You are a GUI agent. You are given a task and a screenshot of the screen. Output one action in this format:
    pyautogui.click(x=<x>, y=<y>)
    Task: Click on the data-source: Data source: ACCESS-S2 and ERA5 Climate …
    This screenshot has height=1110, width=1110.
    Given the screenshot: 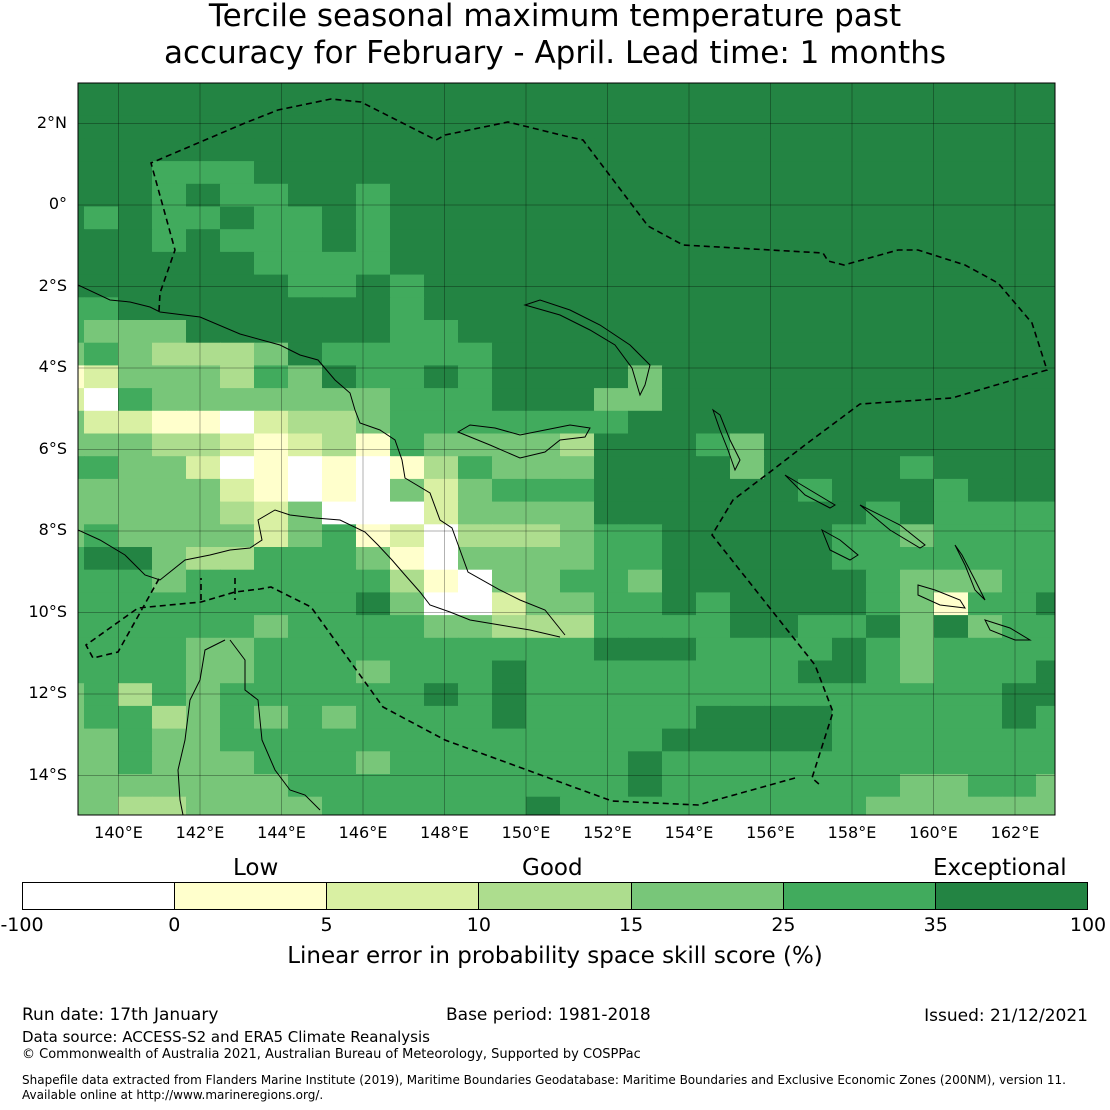 What is the action you would take?
    pyautogui.click(x=226, y=1037)
    